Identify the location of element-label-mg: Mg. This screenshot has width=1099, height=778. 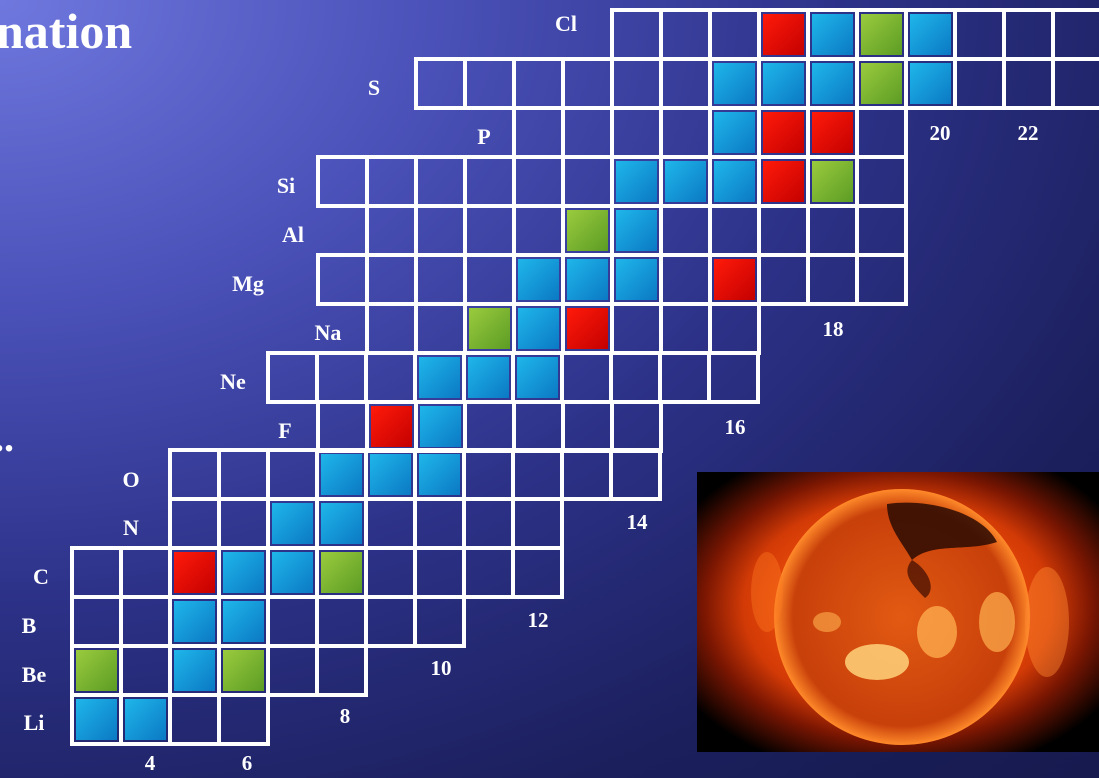
(248, 283).